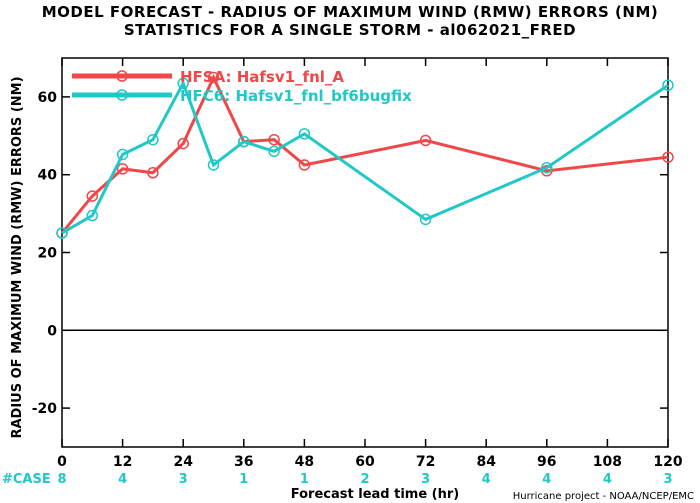 The width and height of the screenshot is (700, 503). Describe the element at coordinates (122, 462) in the screenshot. I see `x-tick-label: 12` at that location.